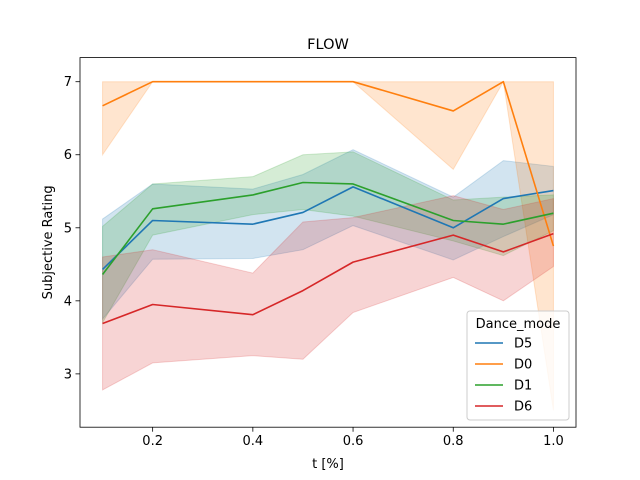 The height and width of the screenshot is (480, 640). Describe the element at coordinates (68, 228) in the screenshot. I see `y-tick-label: 5` at that location.